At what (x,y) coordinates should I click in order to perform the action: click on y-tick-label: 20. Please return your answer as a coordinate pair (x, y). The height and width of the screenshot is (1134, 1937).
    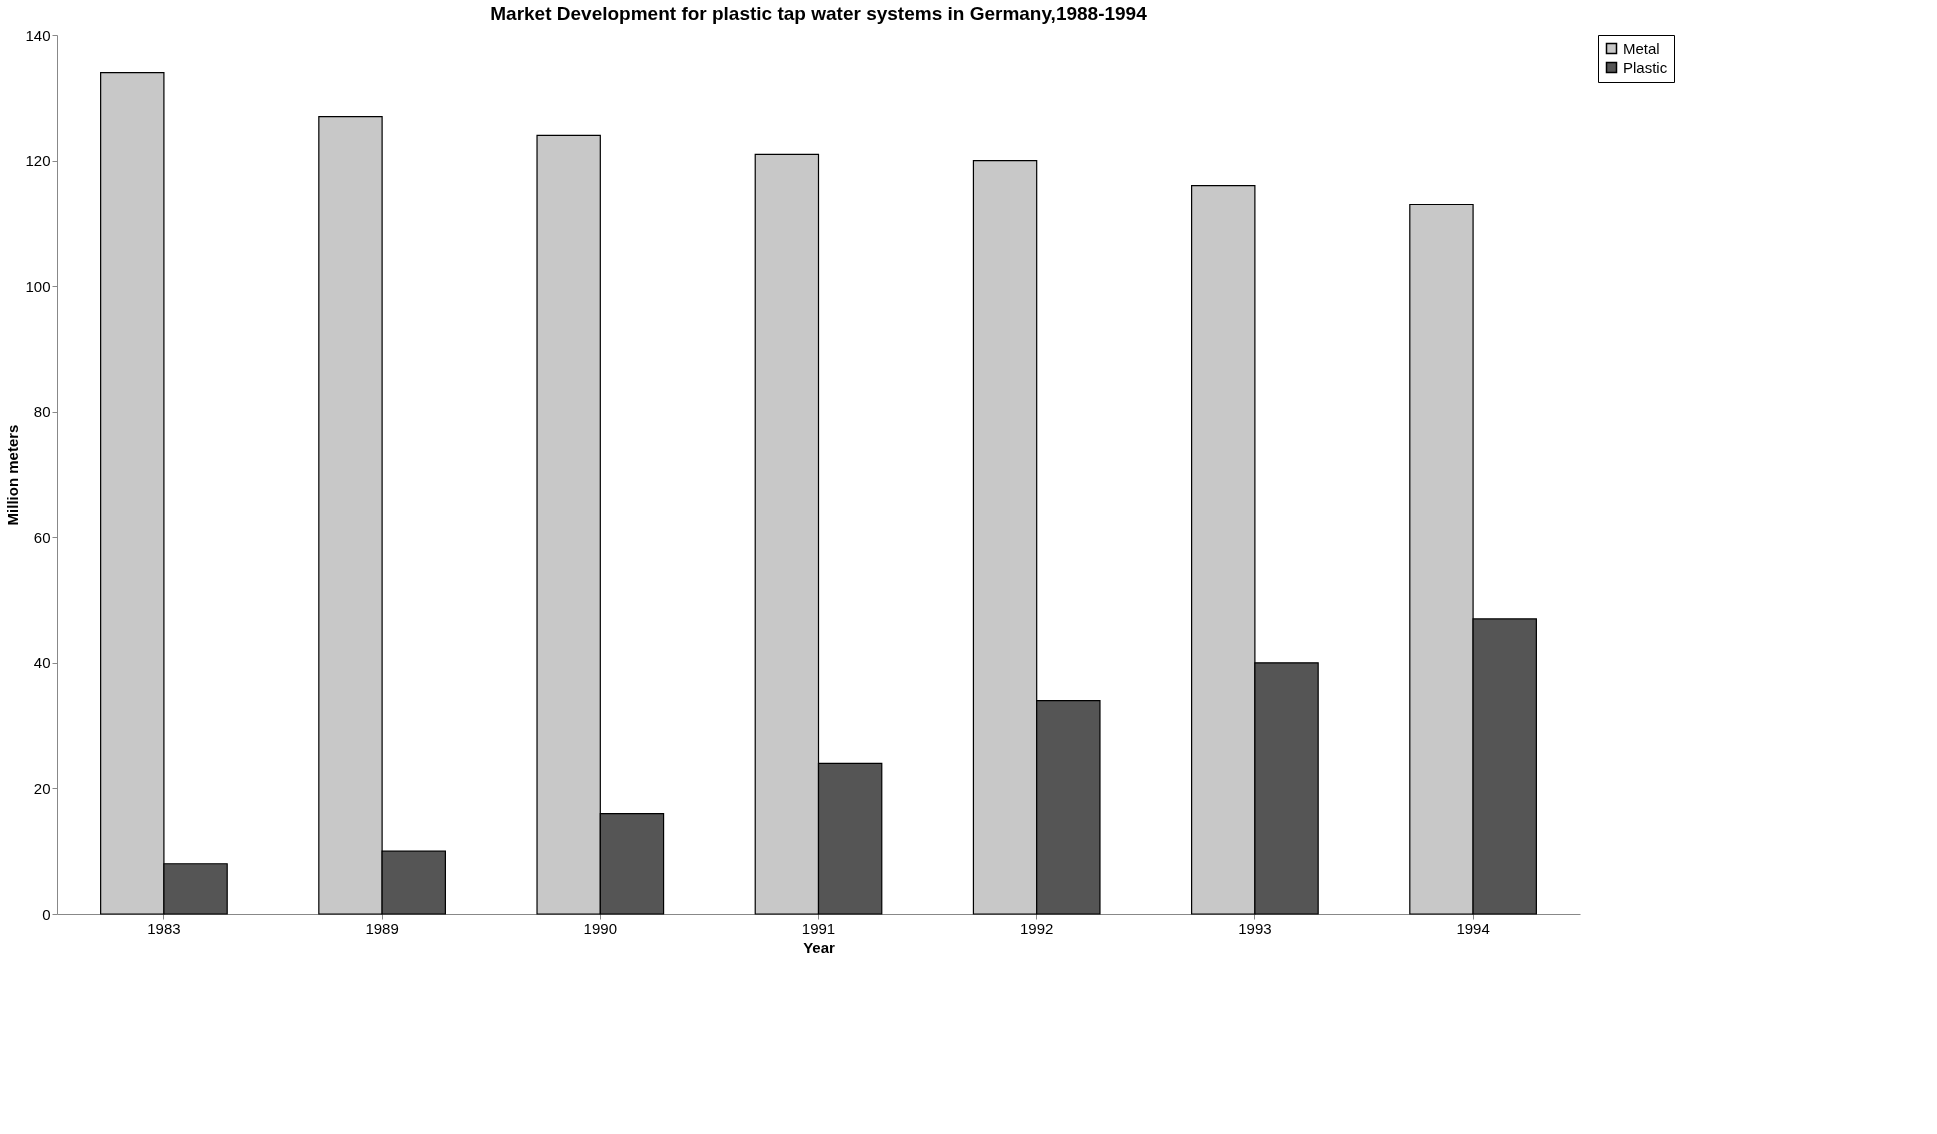
    Looking at the image, I should click on (42, 788).